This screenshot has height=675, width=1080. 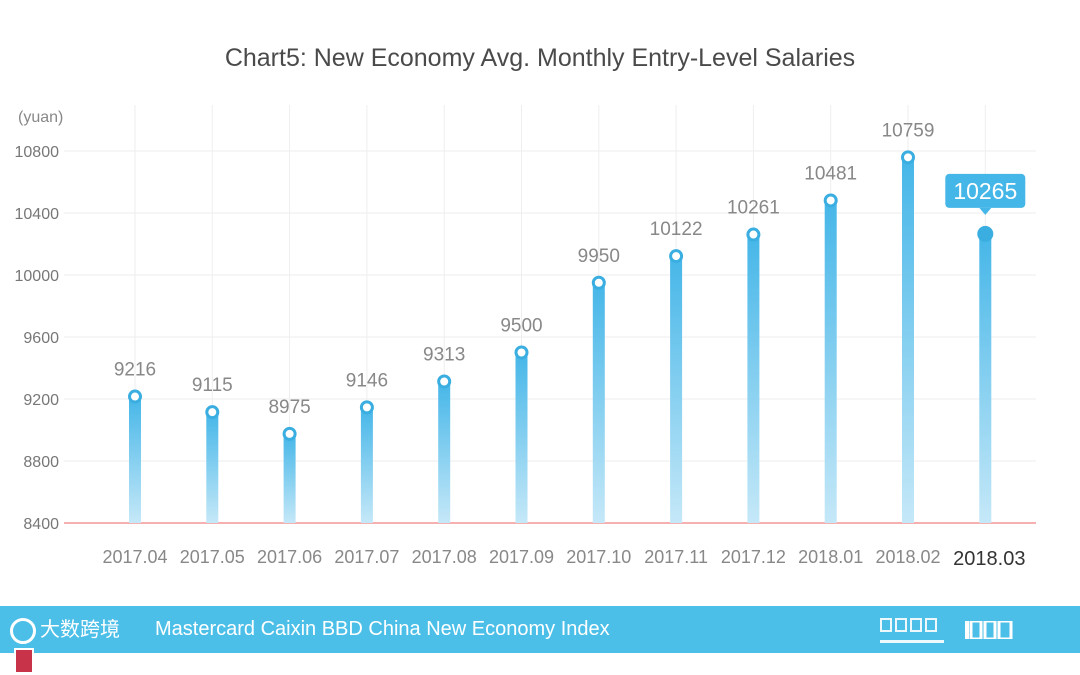 I want to click on x-tick-label: 2018.02, so click(x=907, y=557).